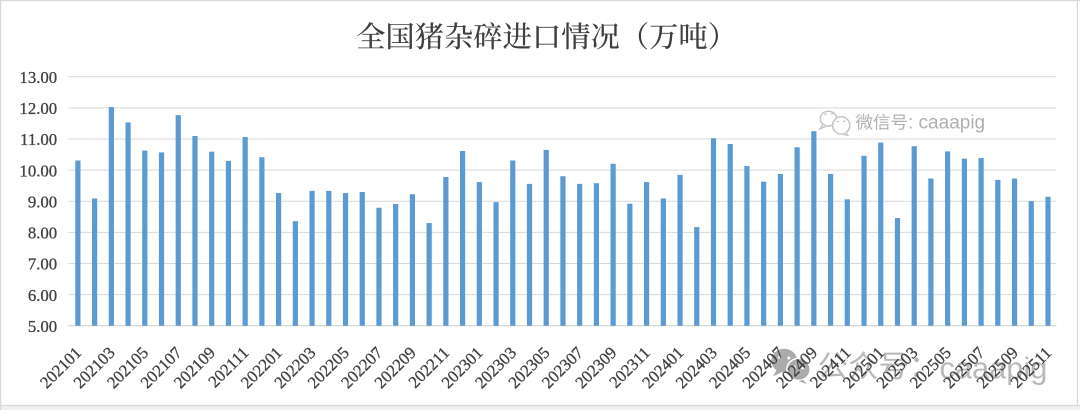  Describe the element at coordinates (42, 264) in the screenshot. I see `svg-text: 7.00` at that location.